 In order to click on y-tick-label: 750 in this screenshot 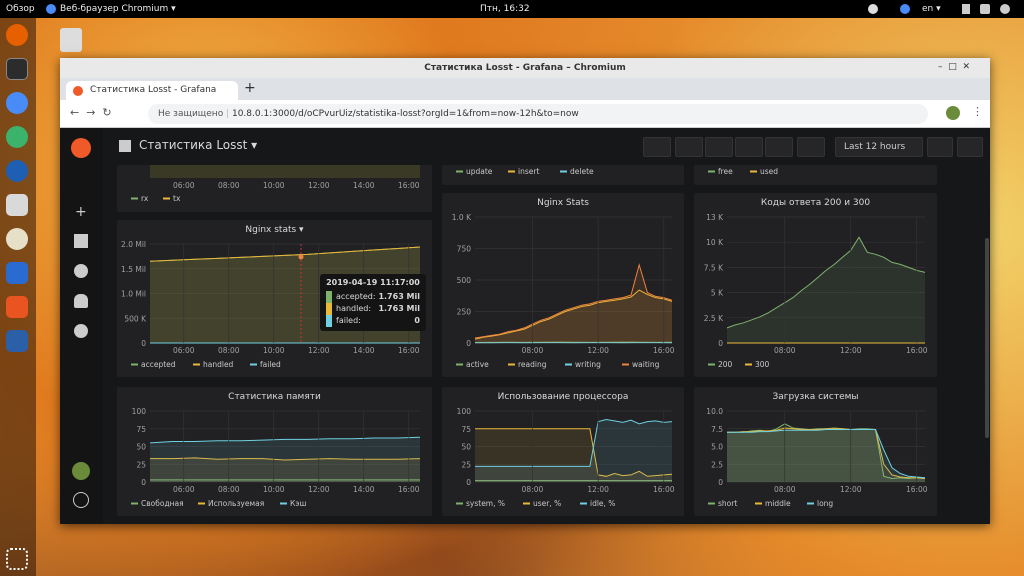, I will do `click(464, 249)`.